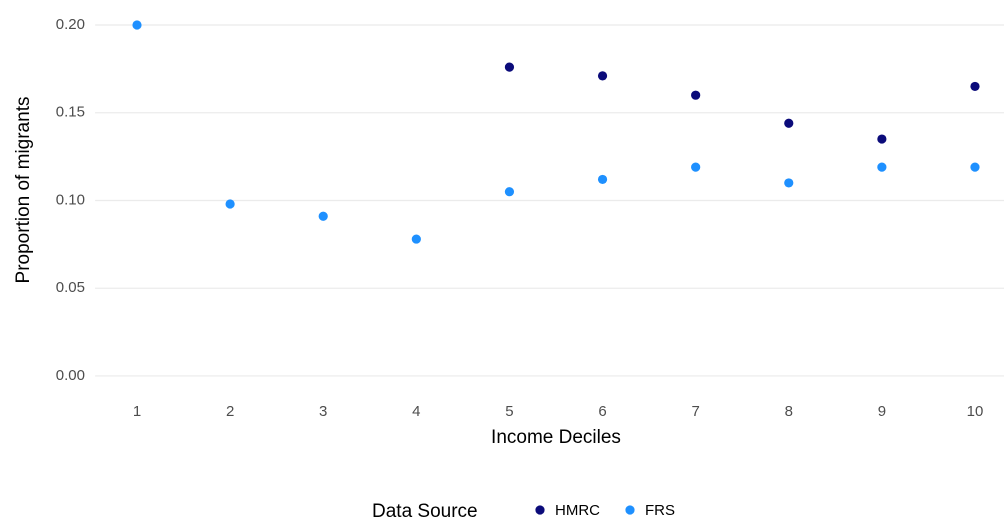  What do you see at coordinates (23, 190) in the screenshot?
I see `y-axis-title: Proportion of migrants` at bounding box center [23, 190].